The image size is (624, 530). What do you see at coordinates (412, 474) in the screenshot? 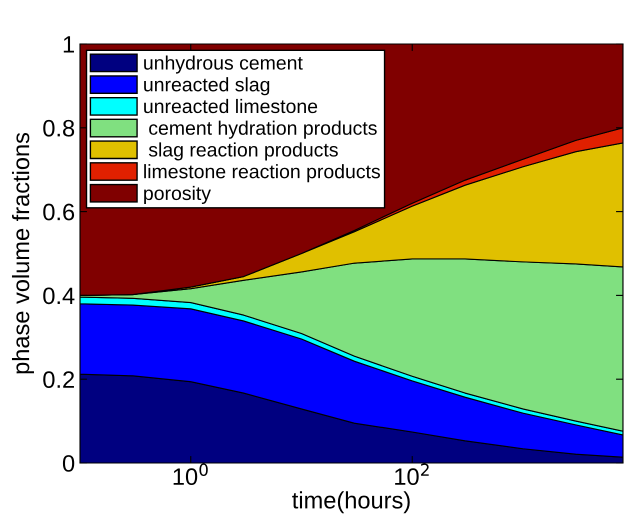
I see `x-tick-label: 10$^{2}$` at bounding box center [412, 474].